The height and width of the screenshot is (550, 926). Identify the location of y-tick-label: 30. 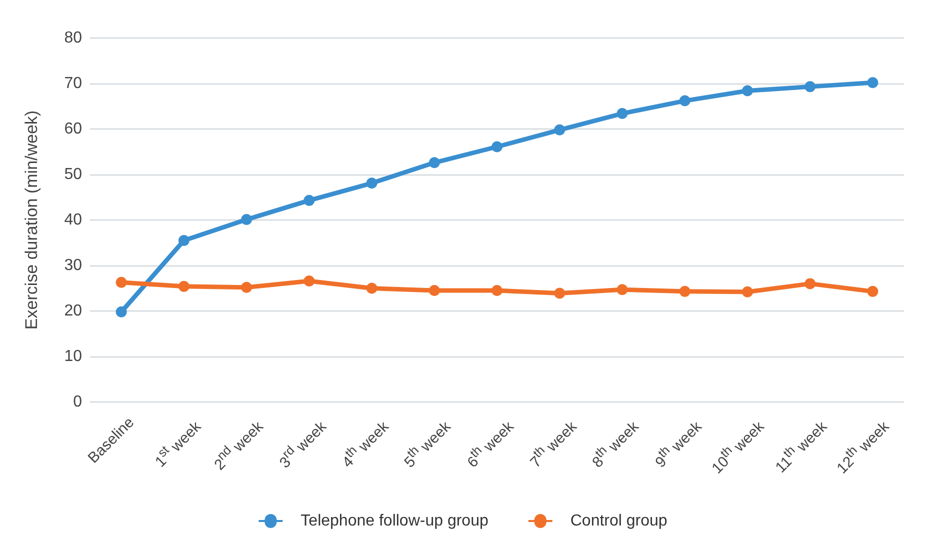
(73, 265).